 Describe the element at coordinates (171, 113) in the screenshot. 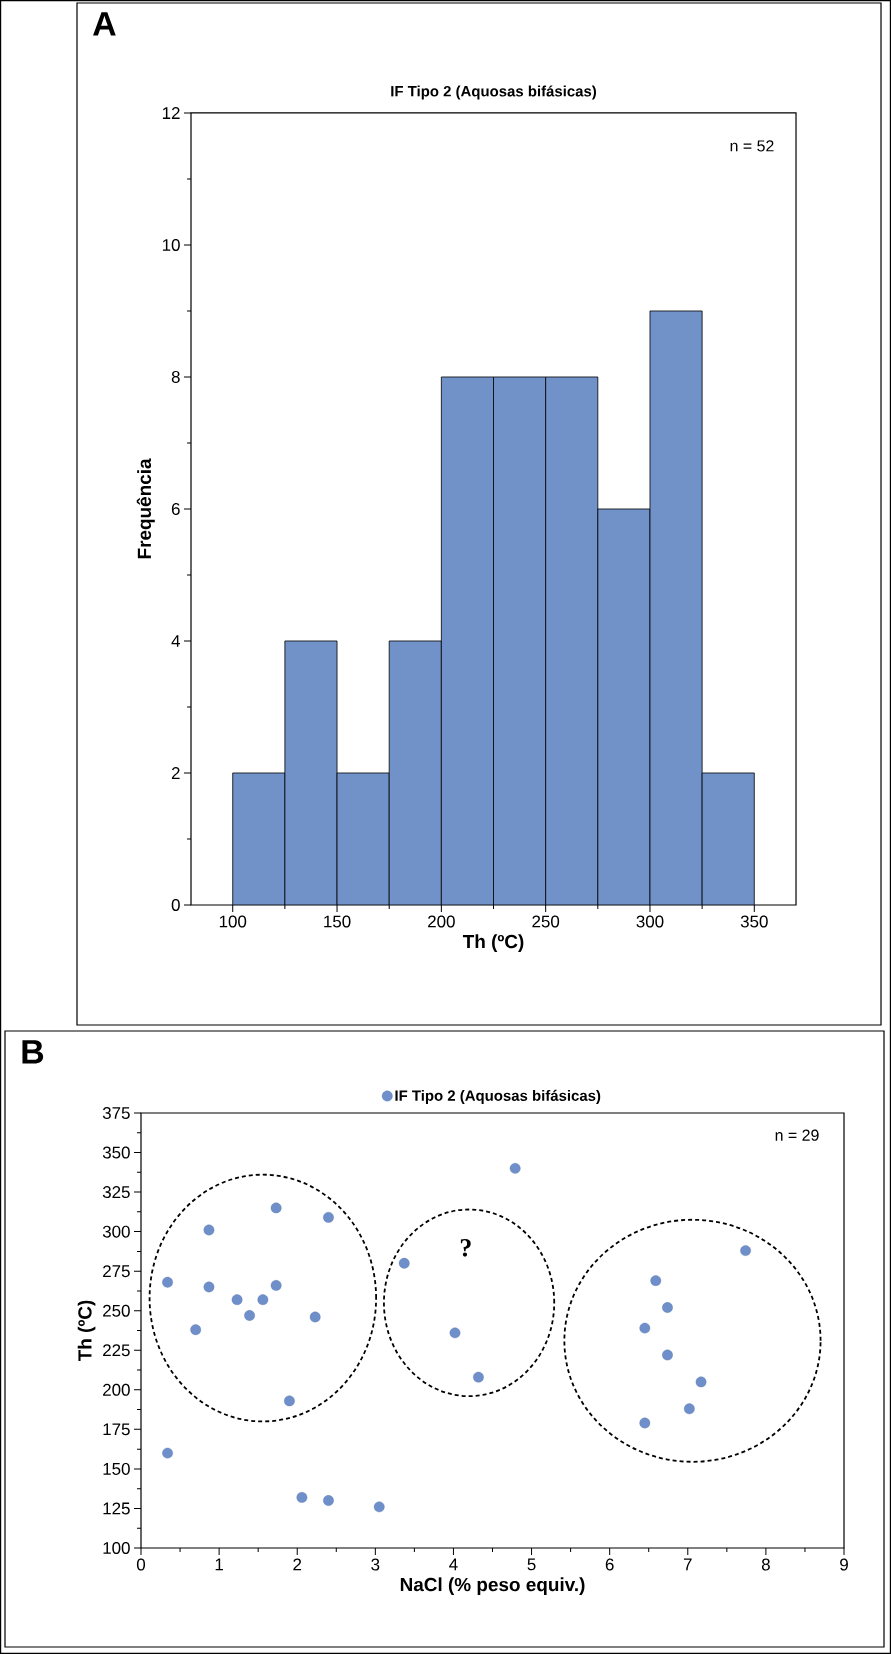

I see `y-tick-label: 12` at that location.